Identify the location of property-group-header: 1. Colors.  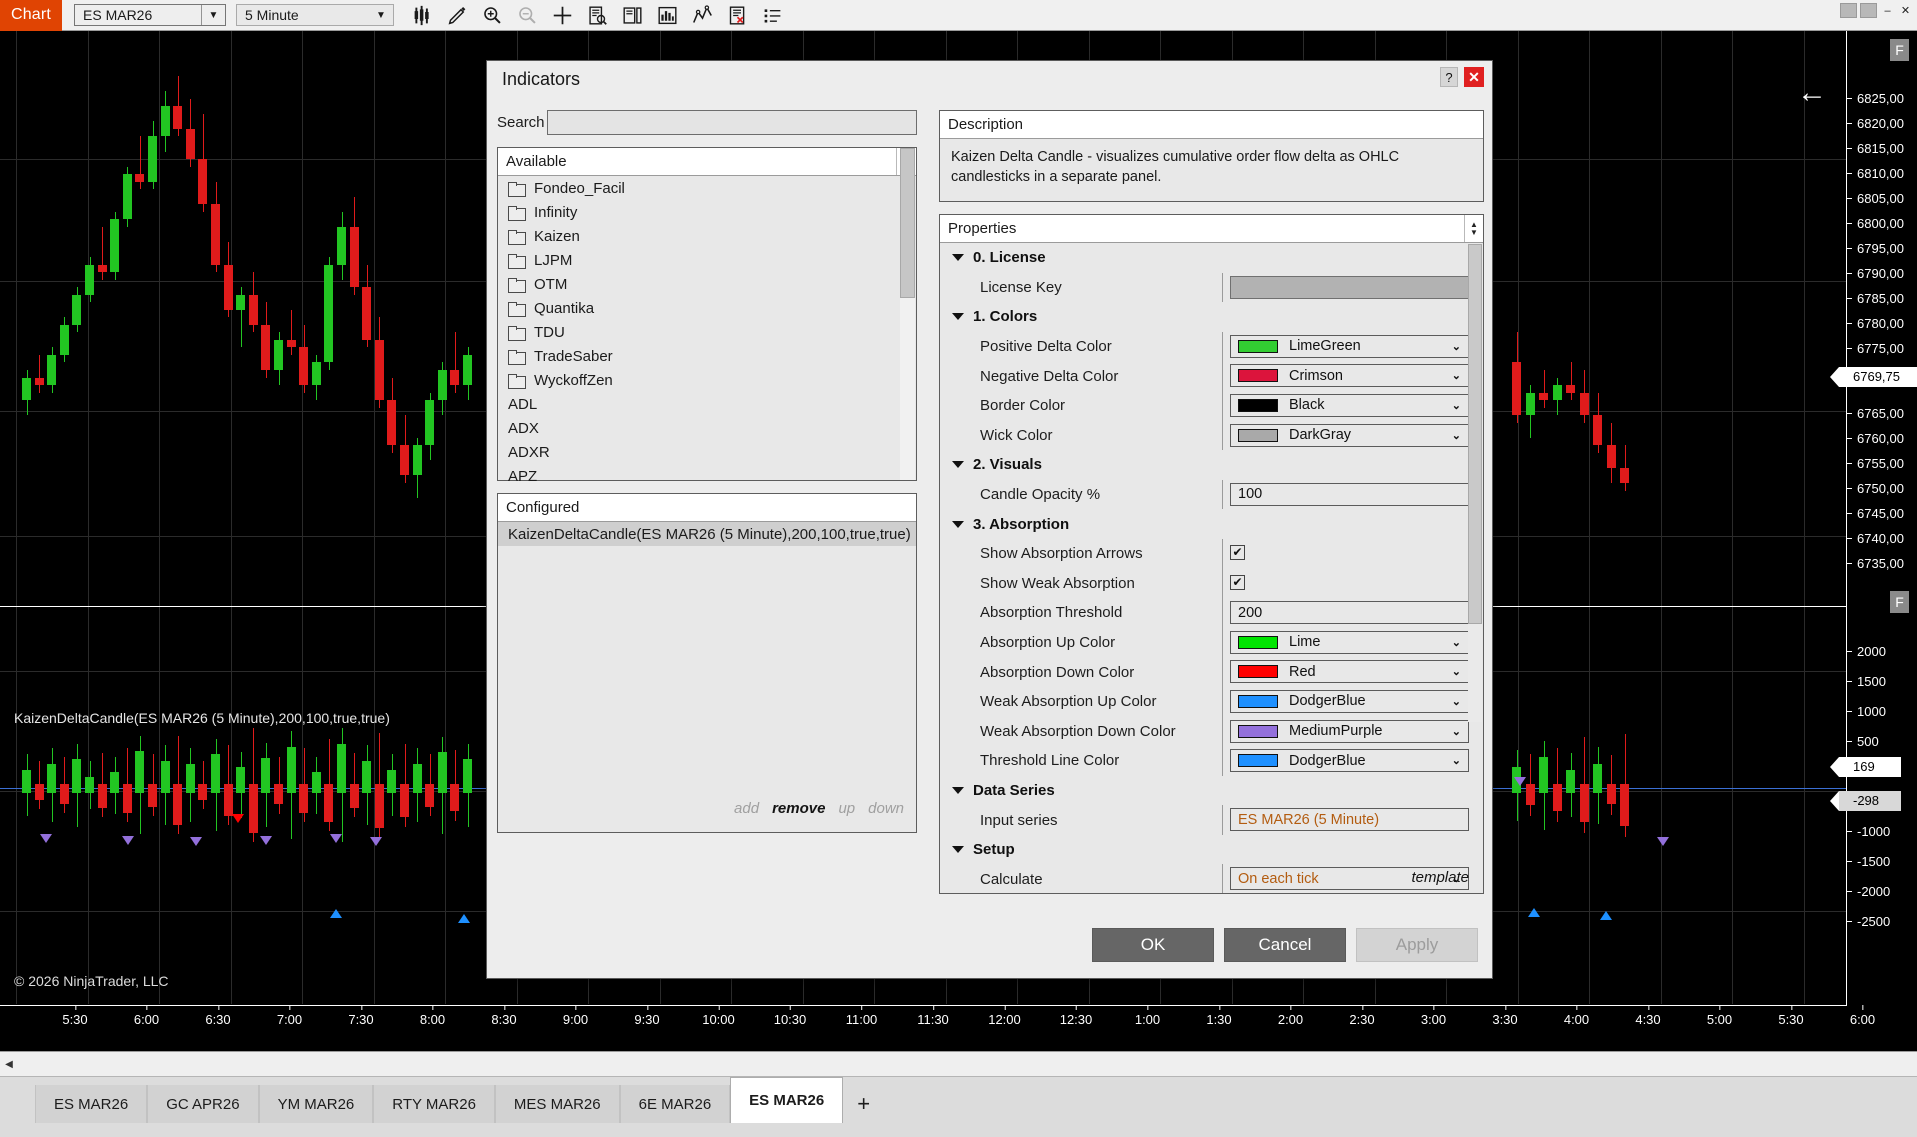
(988, 316).